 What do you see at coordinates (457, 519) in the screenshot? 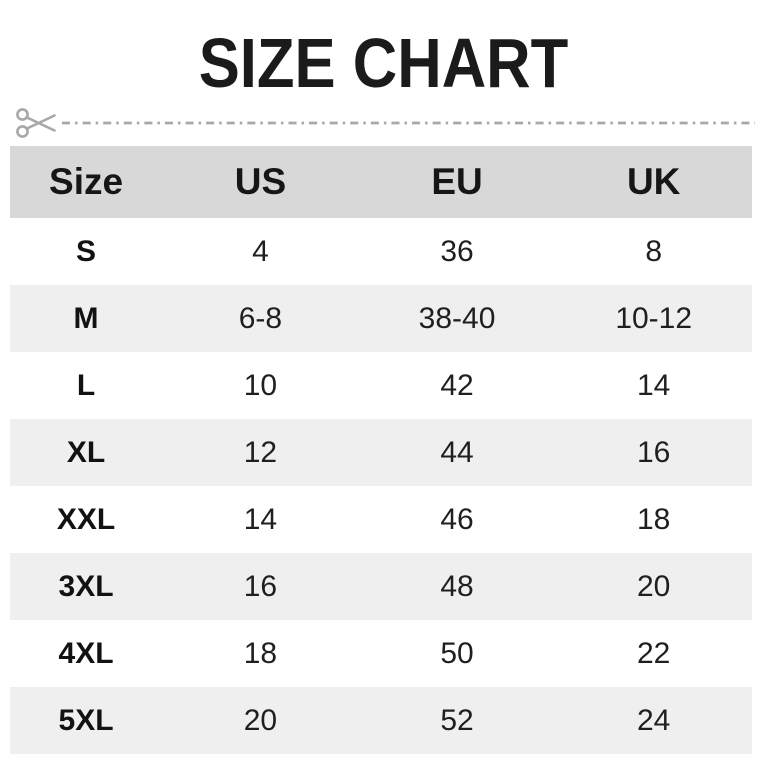
I see `size-value-cell: 46` at bounding box center [457, 519].